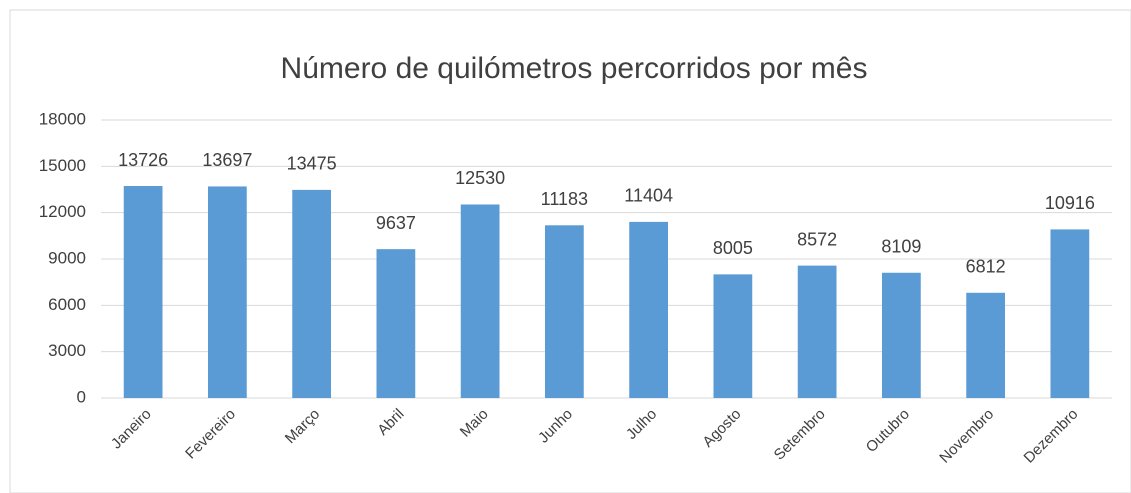  What do you see at coordinates (396, 223) in the screenshot?
I see `data-label: 9637` at bounding box center [396, 223].